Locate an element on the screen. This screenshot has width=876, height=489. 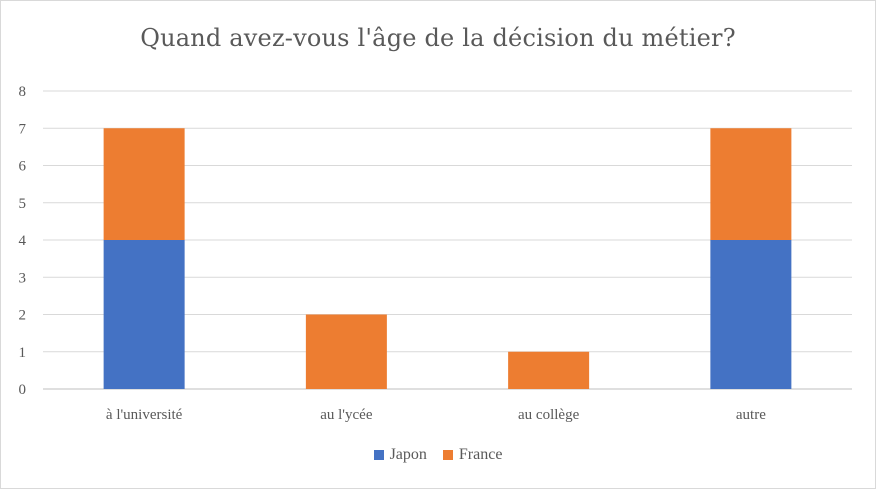
x-category-label: autre is located at coordinates (751, 415).